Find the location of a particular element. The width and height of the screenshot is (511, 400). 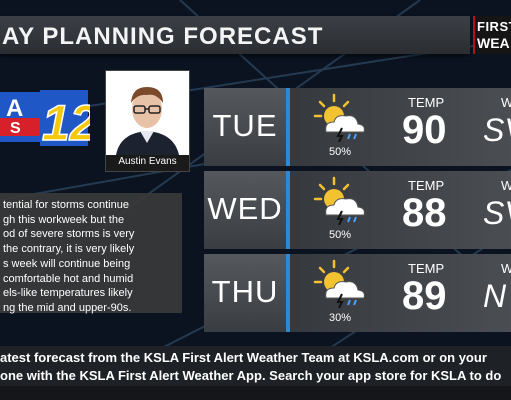

svg-text: A is located at coordinates (14, 108).